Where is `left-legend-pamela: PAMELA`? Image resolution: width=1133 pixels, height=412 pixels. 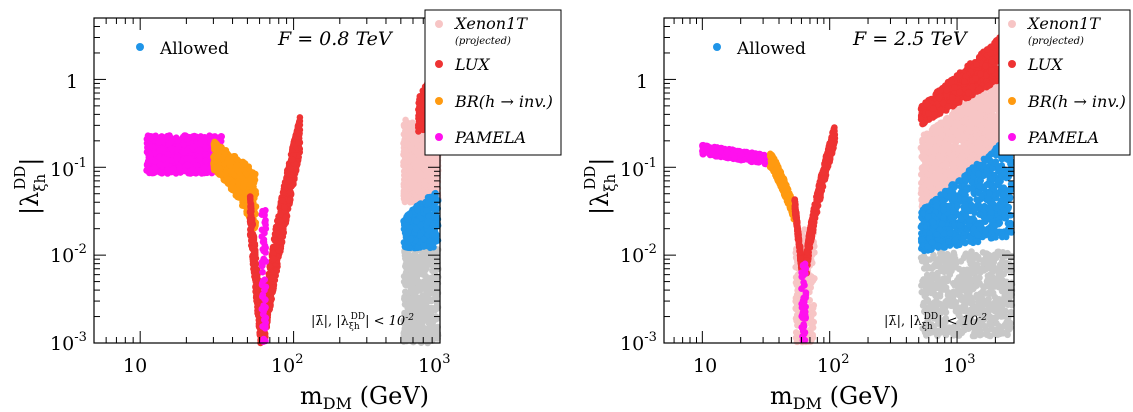
left-legend-pamela: PAMELA is located at coordinates (490, 137).